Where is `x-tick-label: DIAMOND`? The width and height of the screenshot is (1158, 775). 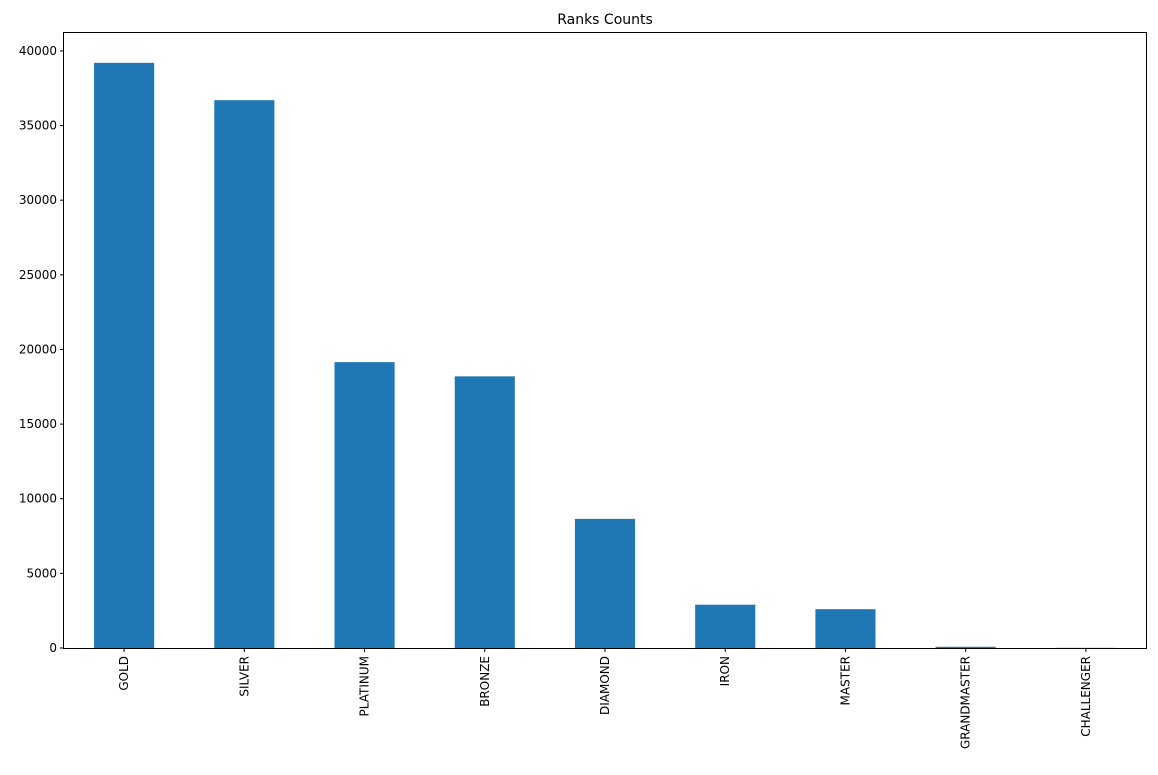
x-tick-label: DIAMOND is located at coordinates (605, 685).